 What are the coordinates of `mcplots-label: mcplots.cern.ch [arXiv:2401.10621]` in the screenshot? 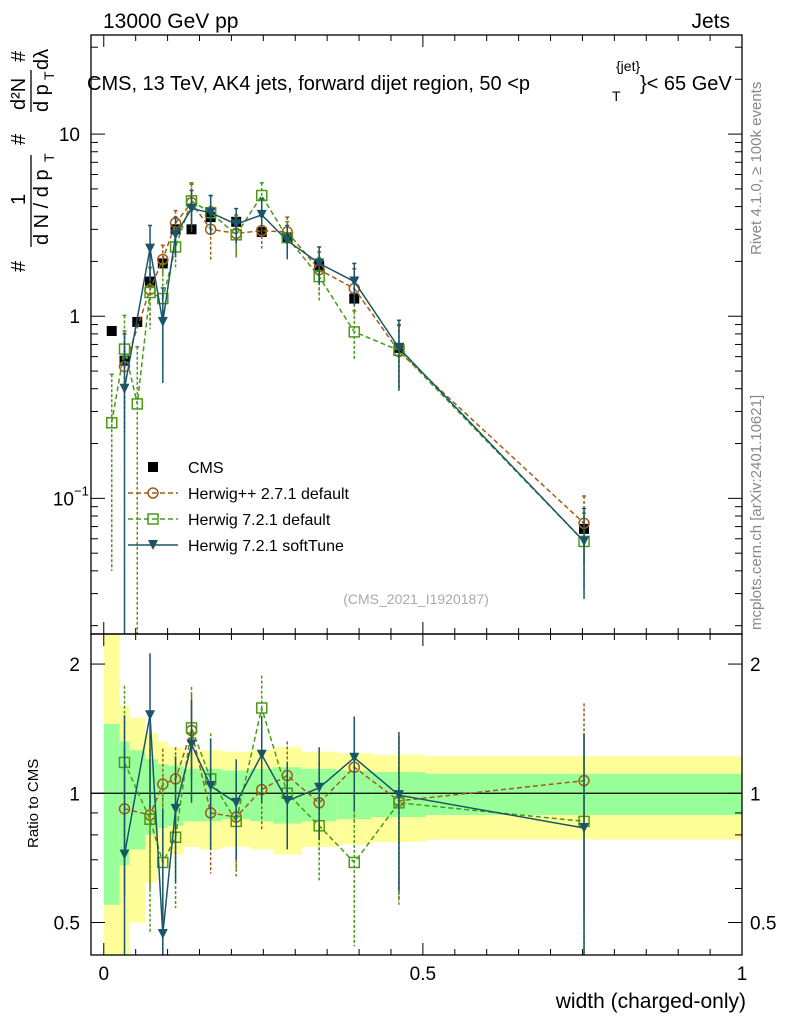 It's located at (756, 512).